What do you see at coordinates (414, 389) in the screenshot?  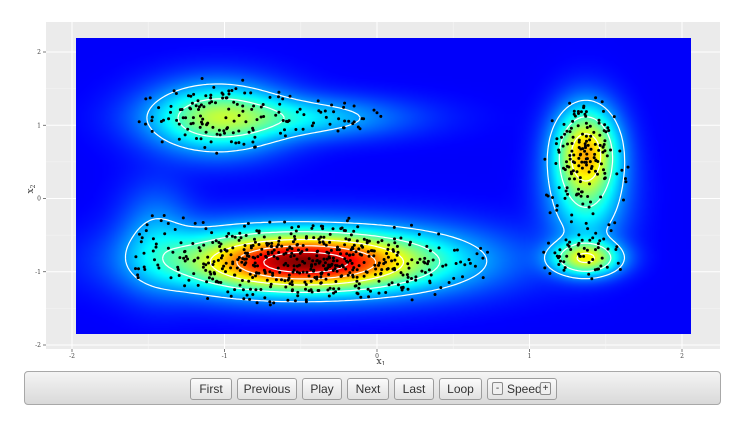 I see `last-button: Last` at bounding box center [414, 389].